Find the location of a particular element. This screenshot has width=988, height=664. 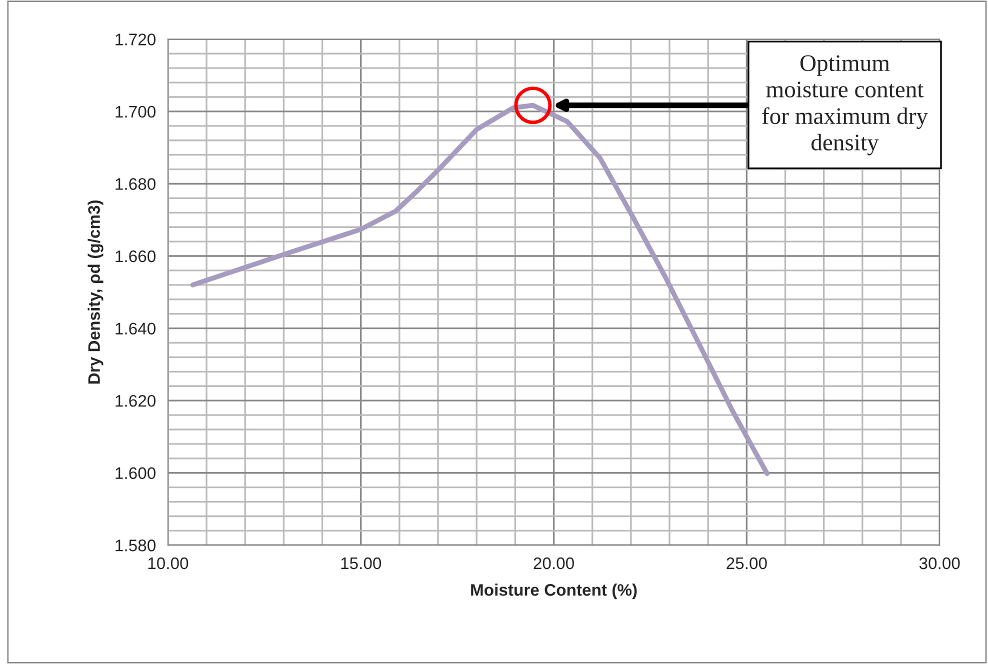

y-tick-label: 1.700 is located at coordinates (136, 112).